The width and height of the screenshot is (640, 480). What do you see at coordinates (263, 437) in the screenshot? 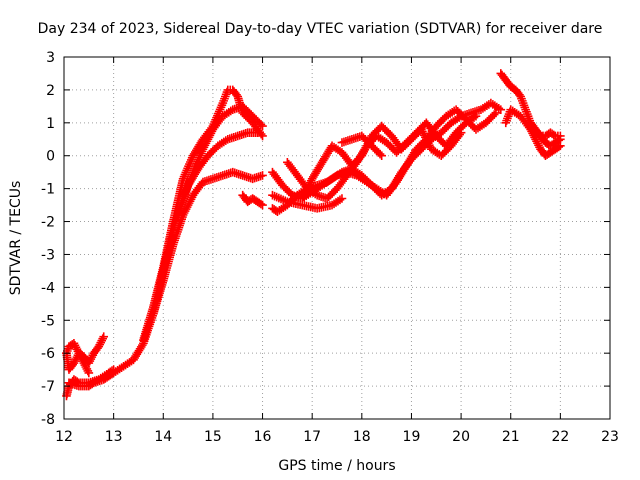
I see `x-tick-label: 16` at bounding box center [263, 437].